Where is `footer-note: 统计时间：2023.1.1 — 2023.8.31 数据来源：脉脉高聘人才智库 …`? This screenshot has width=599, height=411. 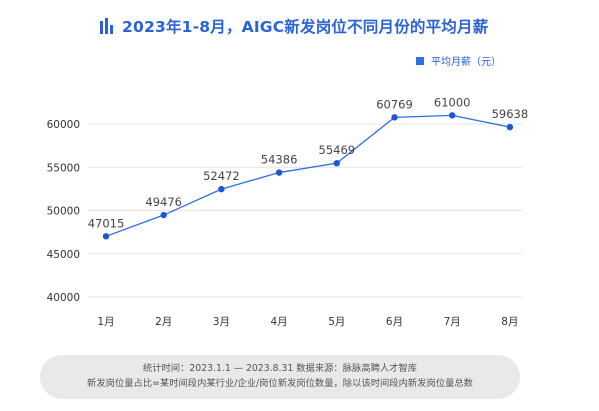 footer-note: 统计时间：2023.1.1 — 2023.8.31 数据来源：脉脉高聘人才智库 … is located at coordinates (280, 377).